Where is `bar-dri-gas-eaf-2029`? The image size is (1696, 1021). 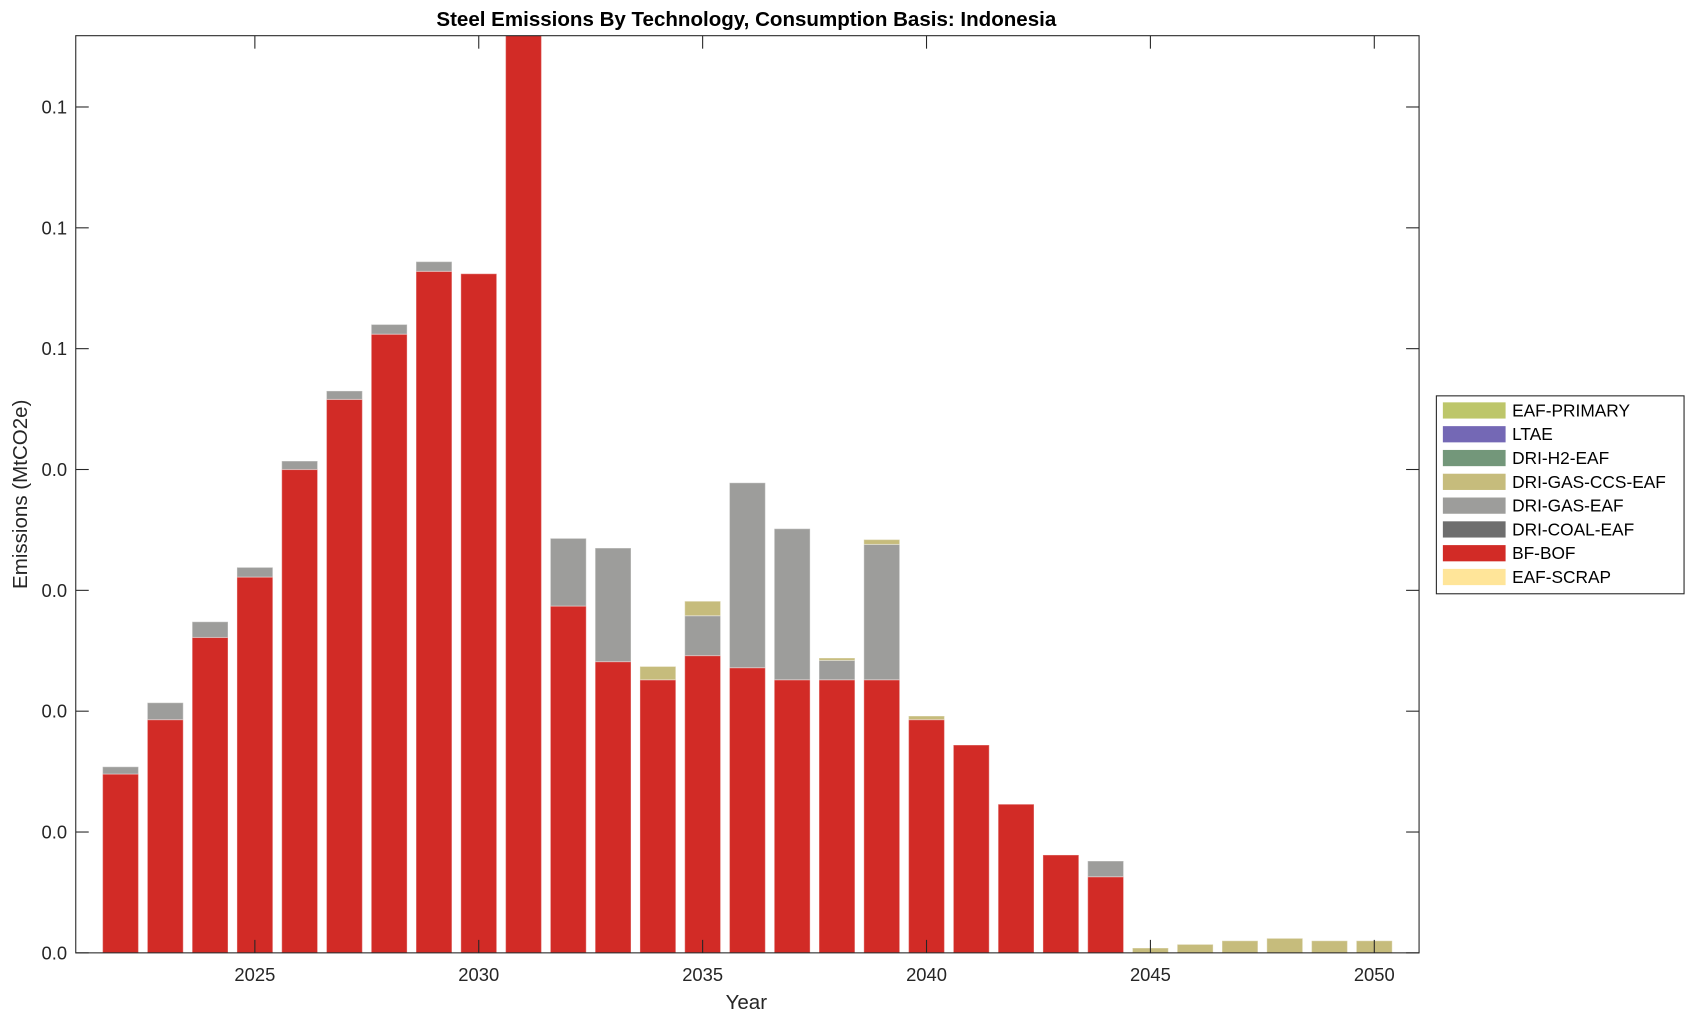 bar-dri-gas-eaf-2029 is located at coordinates (434, 266).